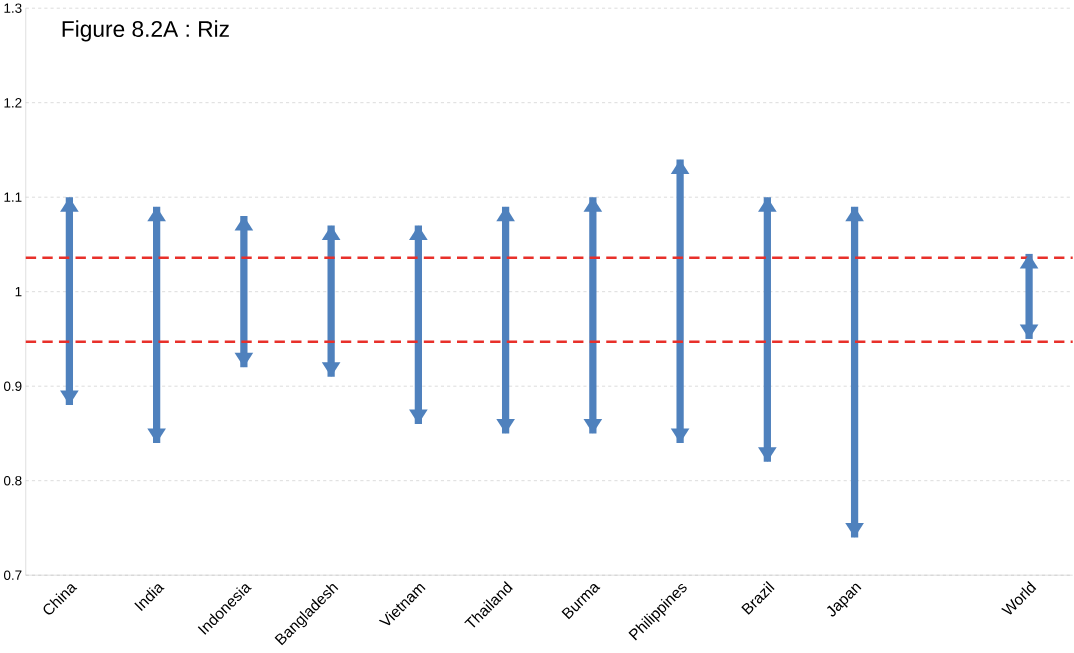 The height and width of the screenshot is (653, 1074). What do you see at coordinates (12, 386) in the screenshot?
I see `y-tick-label: 0.9` at bounding box center [12, 386].